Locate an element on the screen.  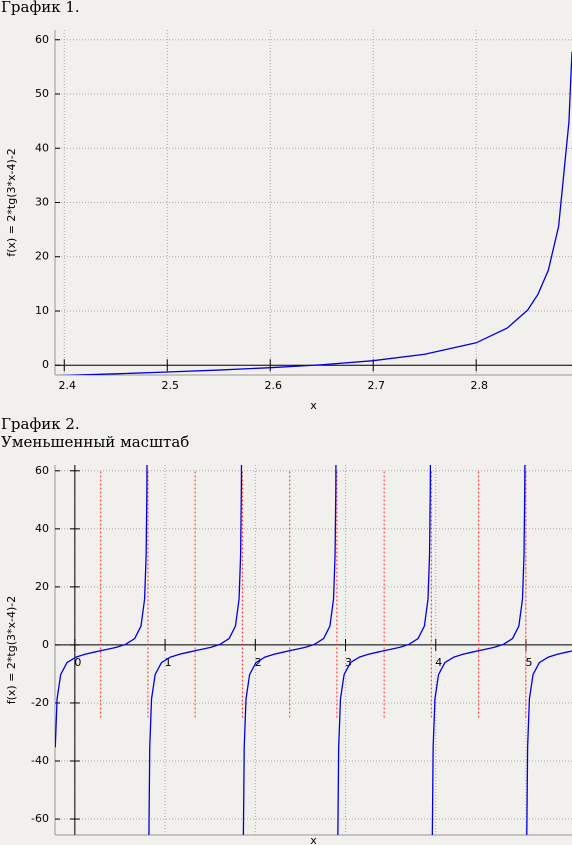
x-tick-label: 4 is located at coordinates (438, 662).